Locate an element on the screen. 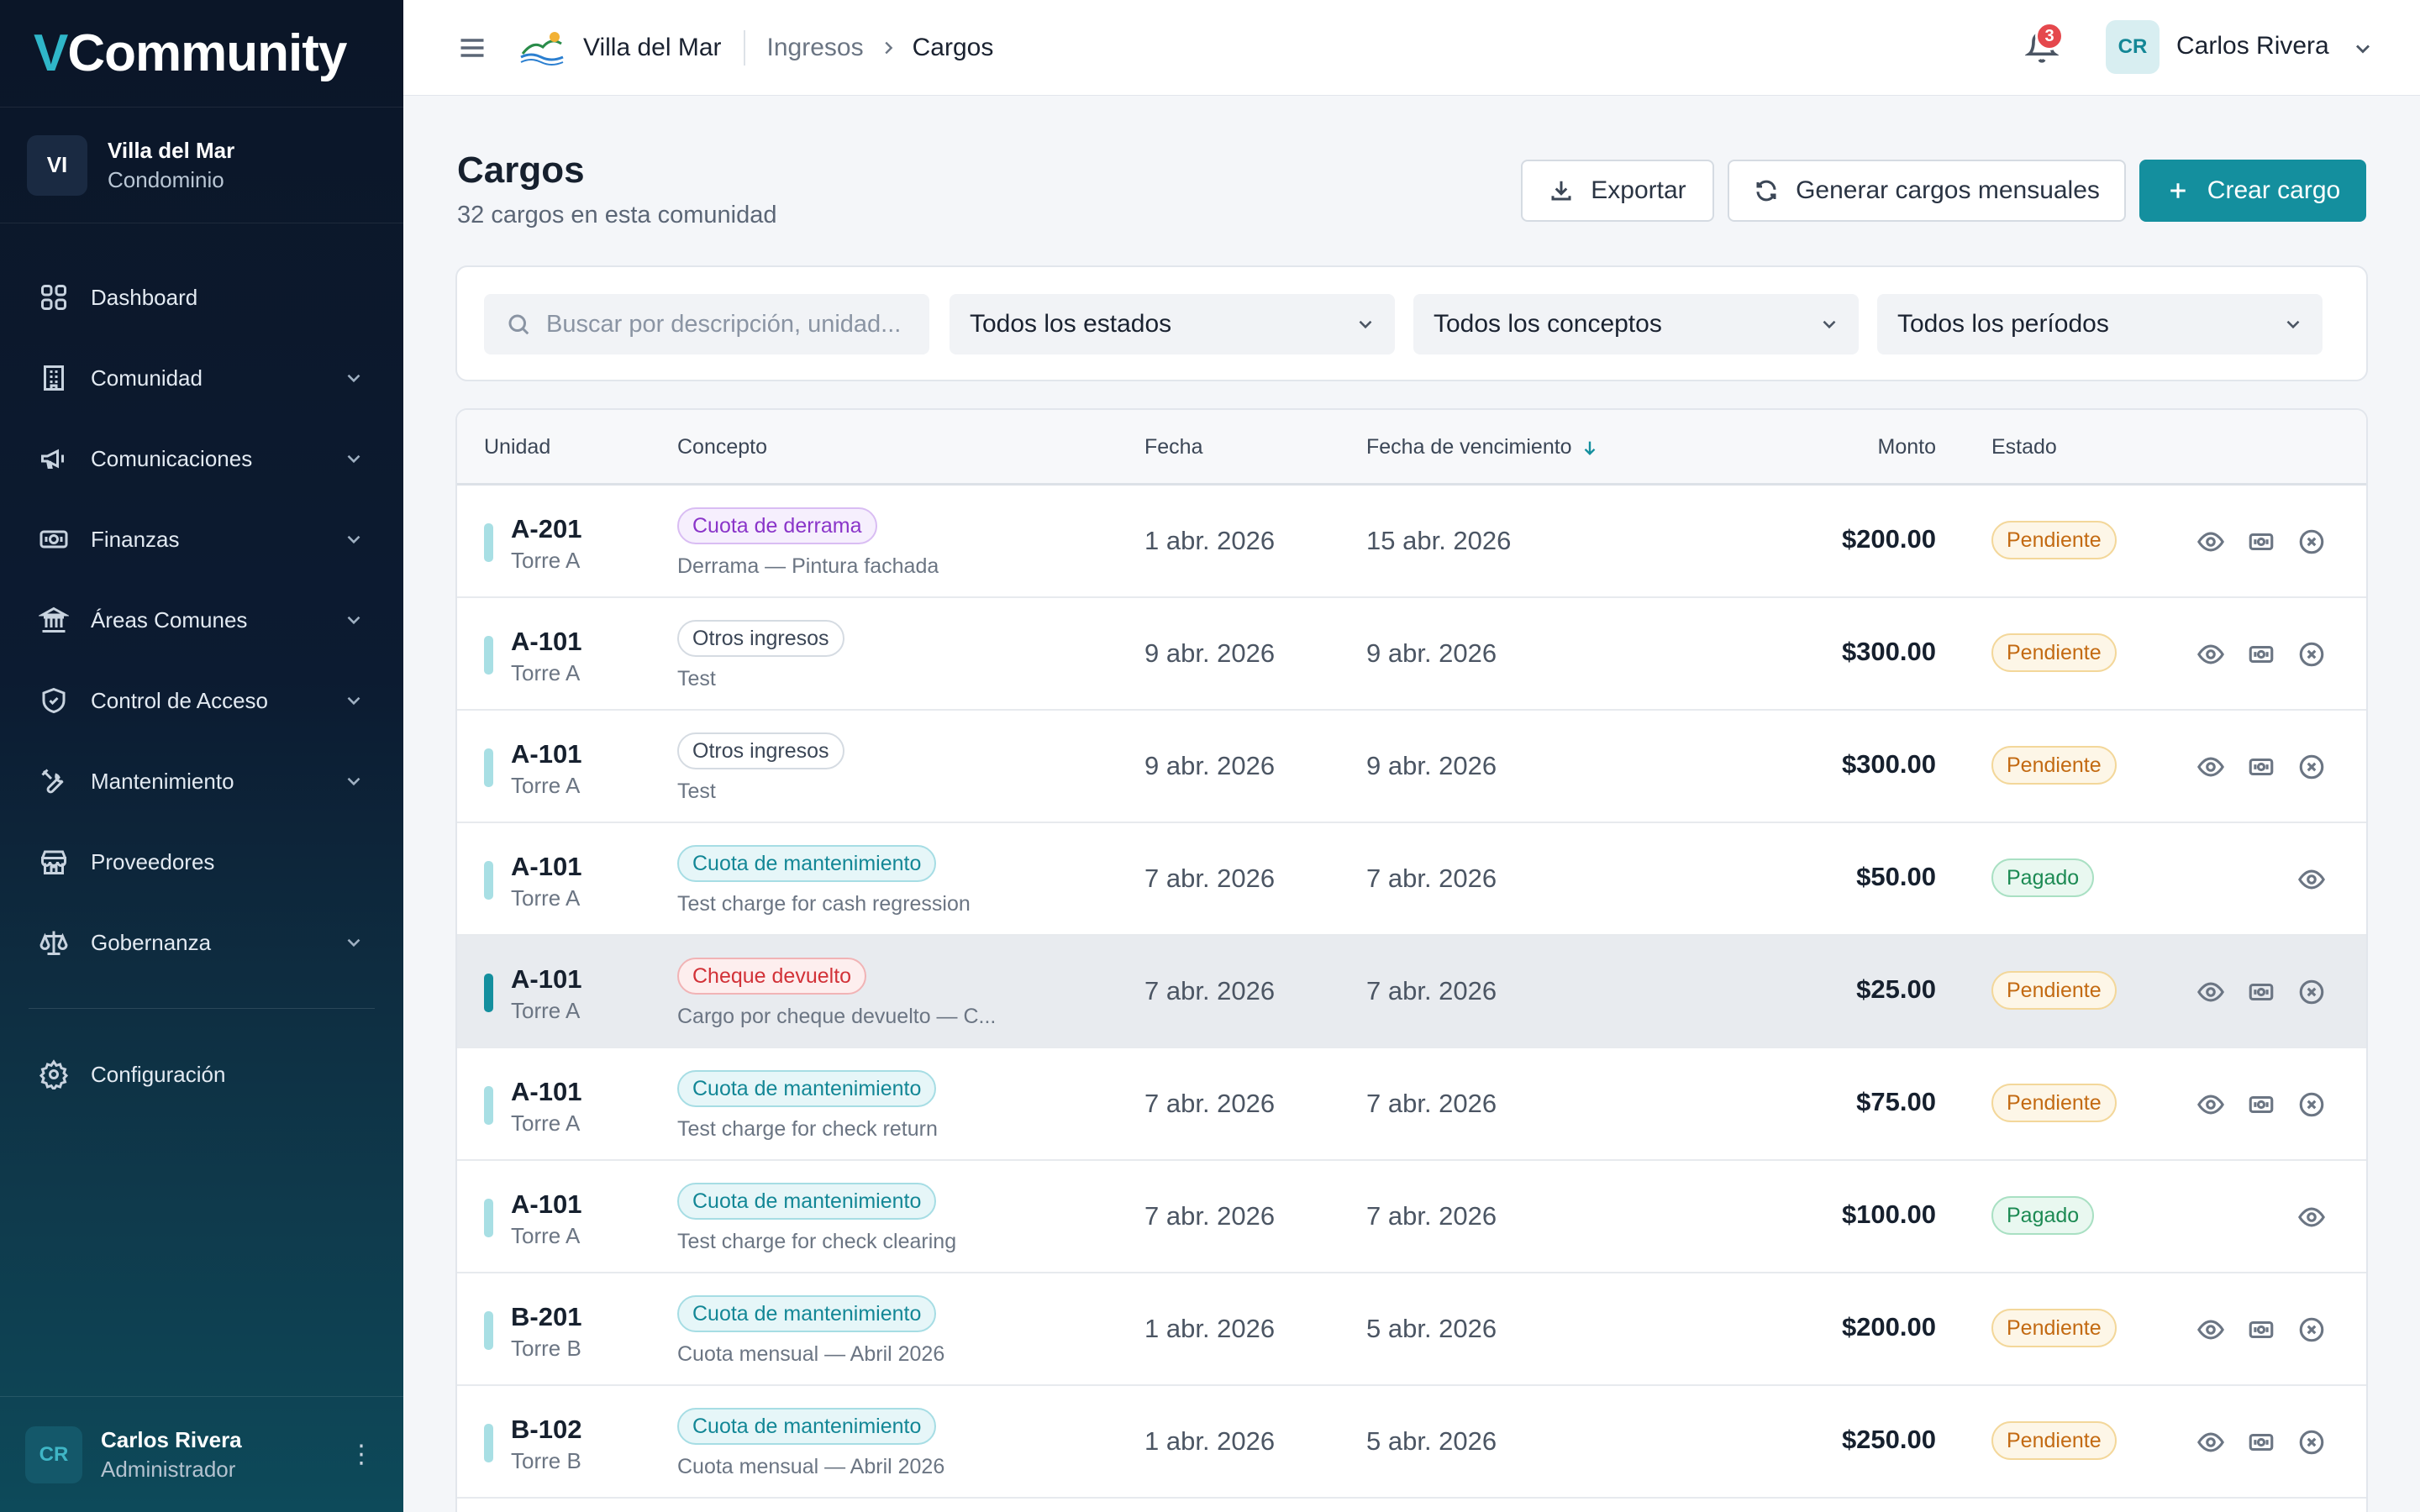 Image resolution: width=2420 pixels, height=1512 pixels. more-vertical-icon: ⋮ is located at coordinates (361, 1454).